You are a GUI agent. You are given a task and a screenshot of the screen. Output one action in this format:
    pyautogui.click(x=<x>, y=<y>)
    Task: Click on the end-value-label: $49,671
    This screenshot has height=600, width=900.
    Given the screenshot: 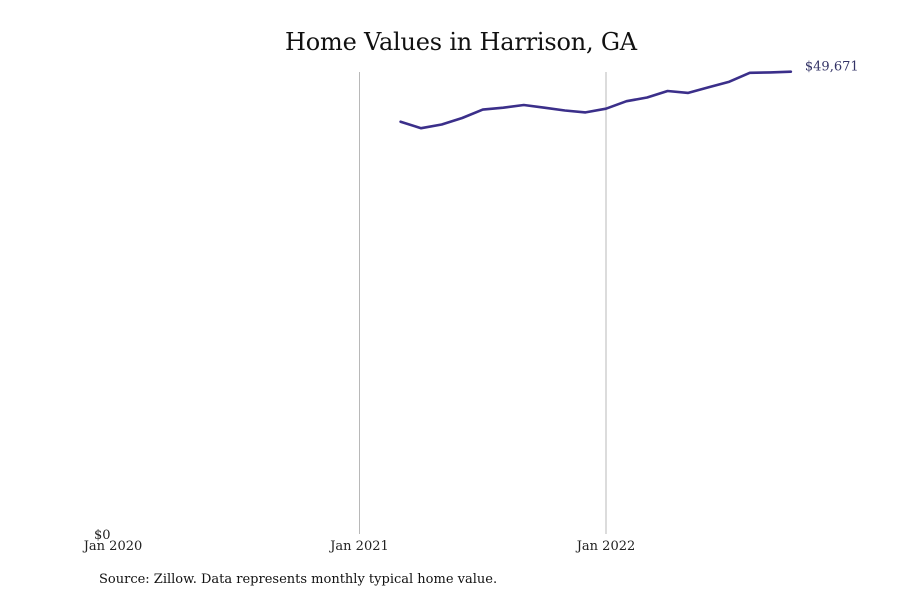 What is the action you would take?
    pyautogui.click(x=832, y=67)
    